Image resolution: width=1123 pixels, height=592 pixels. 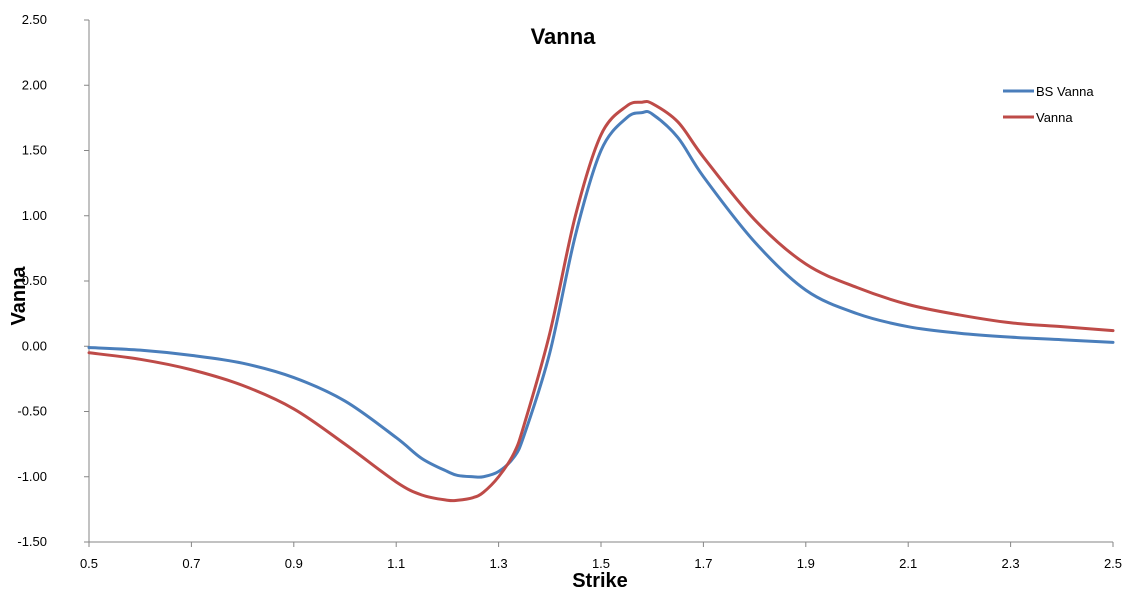 I want to click on y-tick-label: 2.00, so click(x=34, y=84).